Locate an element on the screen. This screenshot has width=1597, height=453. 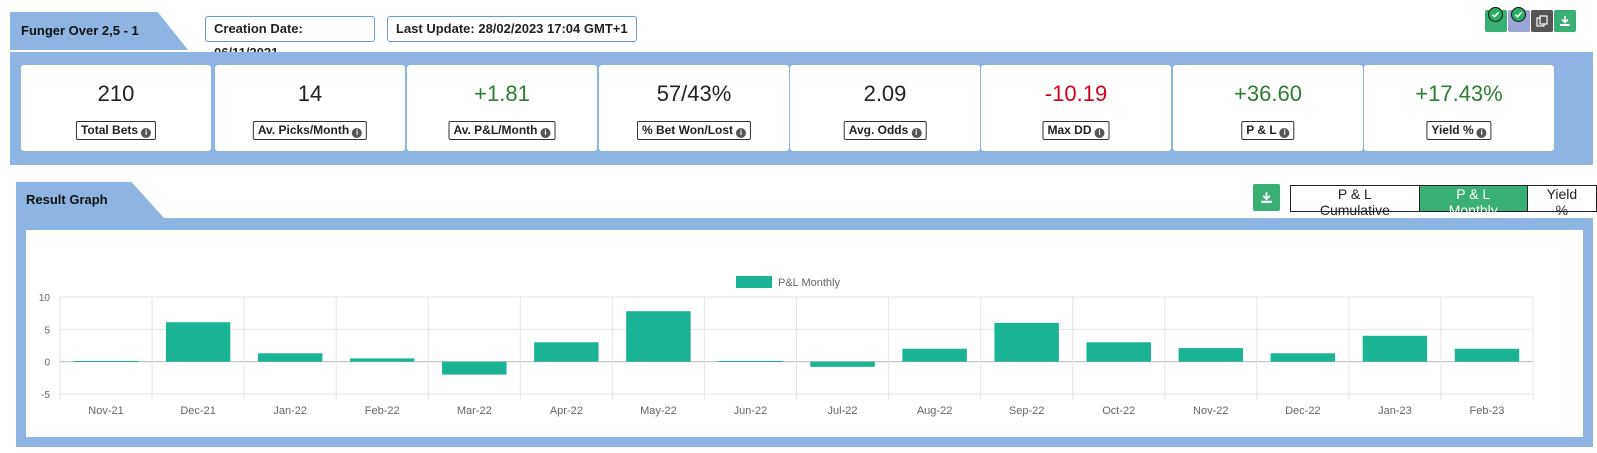
stat-label: Av. Picks/Month is located at coordinates (303, 130).